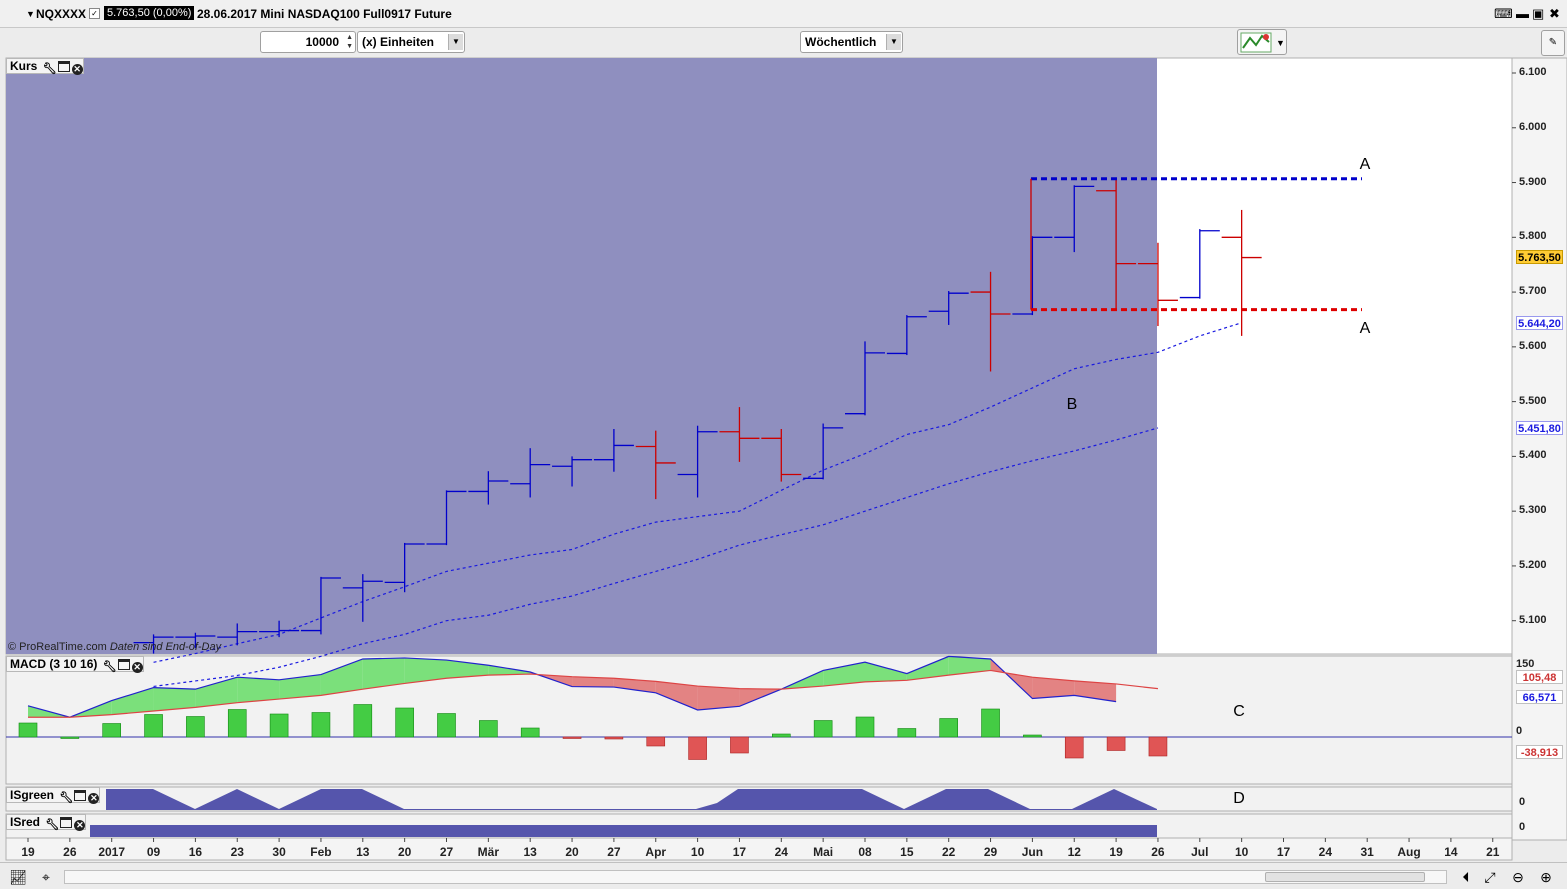 This screenshot has width=1567, height=889. I want to click on horizontal-scrollbar, so click(755, 877).